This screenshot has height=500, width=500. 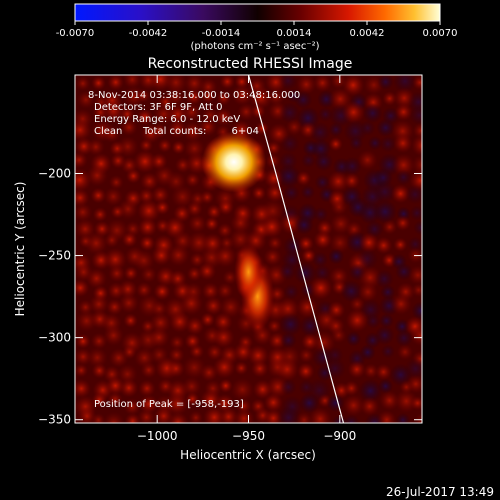 What do you see at coordinates (221, 33) in the screenshot?
I see `colorbar-tick-label: -0.0014` at bounding box center [221, 33].